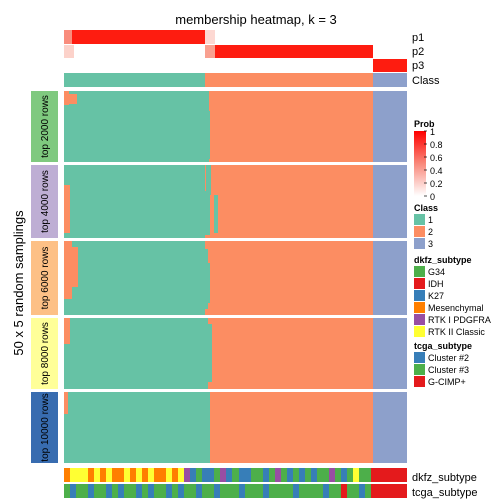 Image resolution: width=504 pixels, height=504 pixels. Describe the element at coordinates (418, 52) in the screenshot. I see `track-label-p2: p2` at that location.